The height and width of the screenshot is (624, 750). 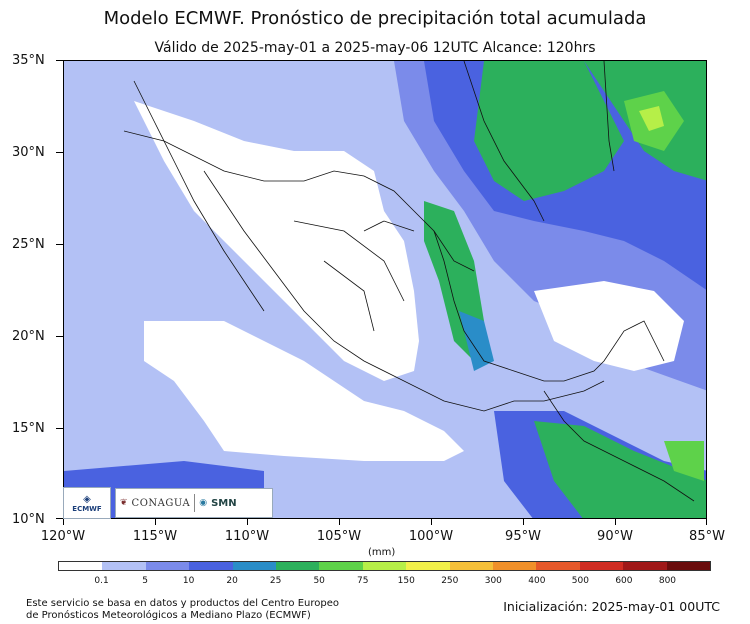 What do you see at coordinates (615, 536) in the screenshot?
I see `lon-label-90: 90°W` at bounding box center [615, 536].